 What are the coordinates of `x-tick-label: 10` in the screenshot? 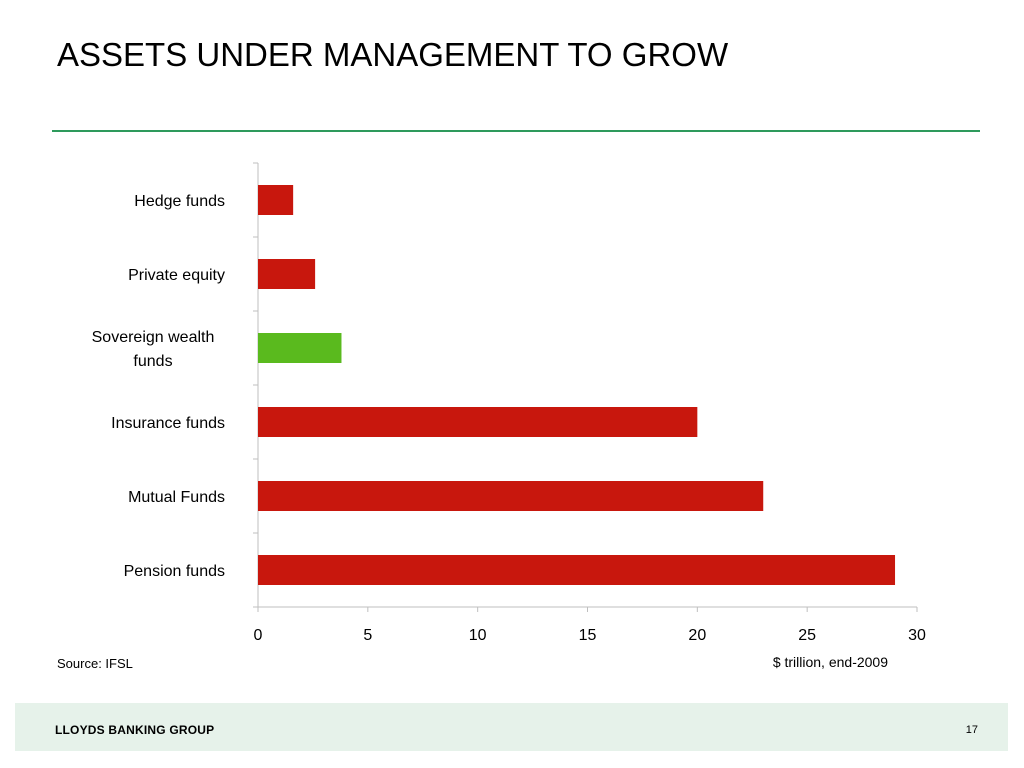 It's located at (478, 635).